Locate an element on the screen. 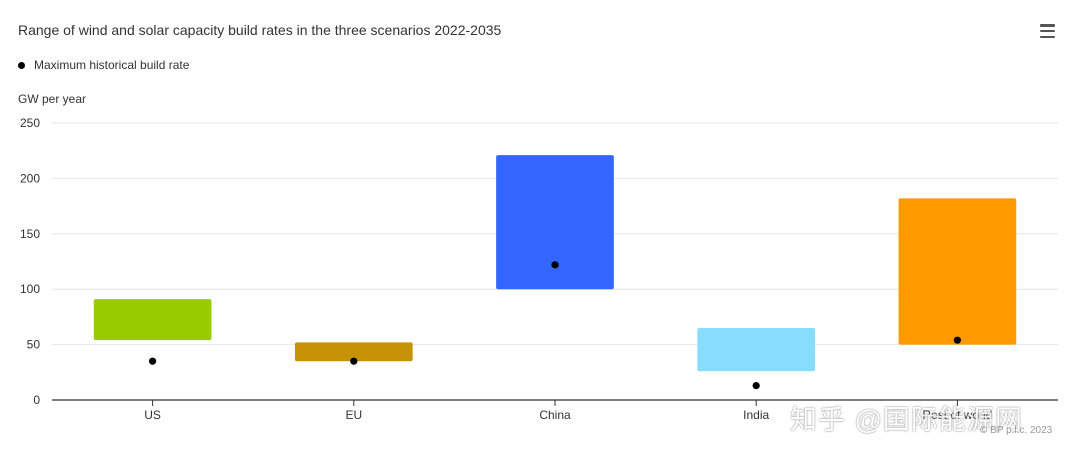  range-bar-rest-of-world is located at coordinates (957, 271).